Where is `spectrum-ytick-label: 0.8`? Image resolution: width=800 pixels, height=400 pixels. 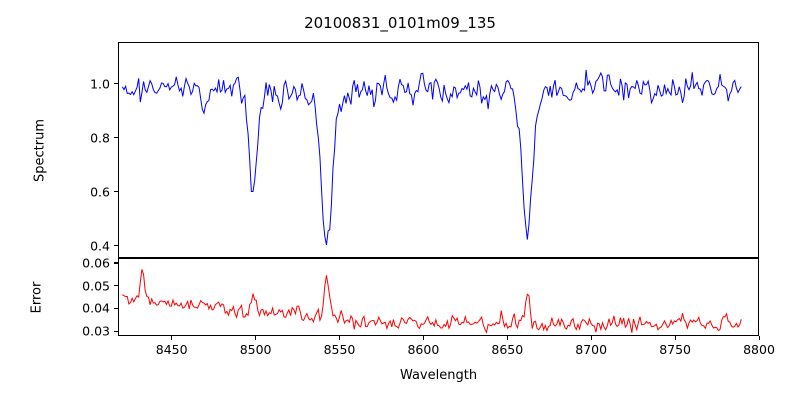
spectrum-ytick-label: 0.8 is located at coordinates (100, 138).